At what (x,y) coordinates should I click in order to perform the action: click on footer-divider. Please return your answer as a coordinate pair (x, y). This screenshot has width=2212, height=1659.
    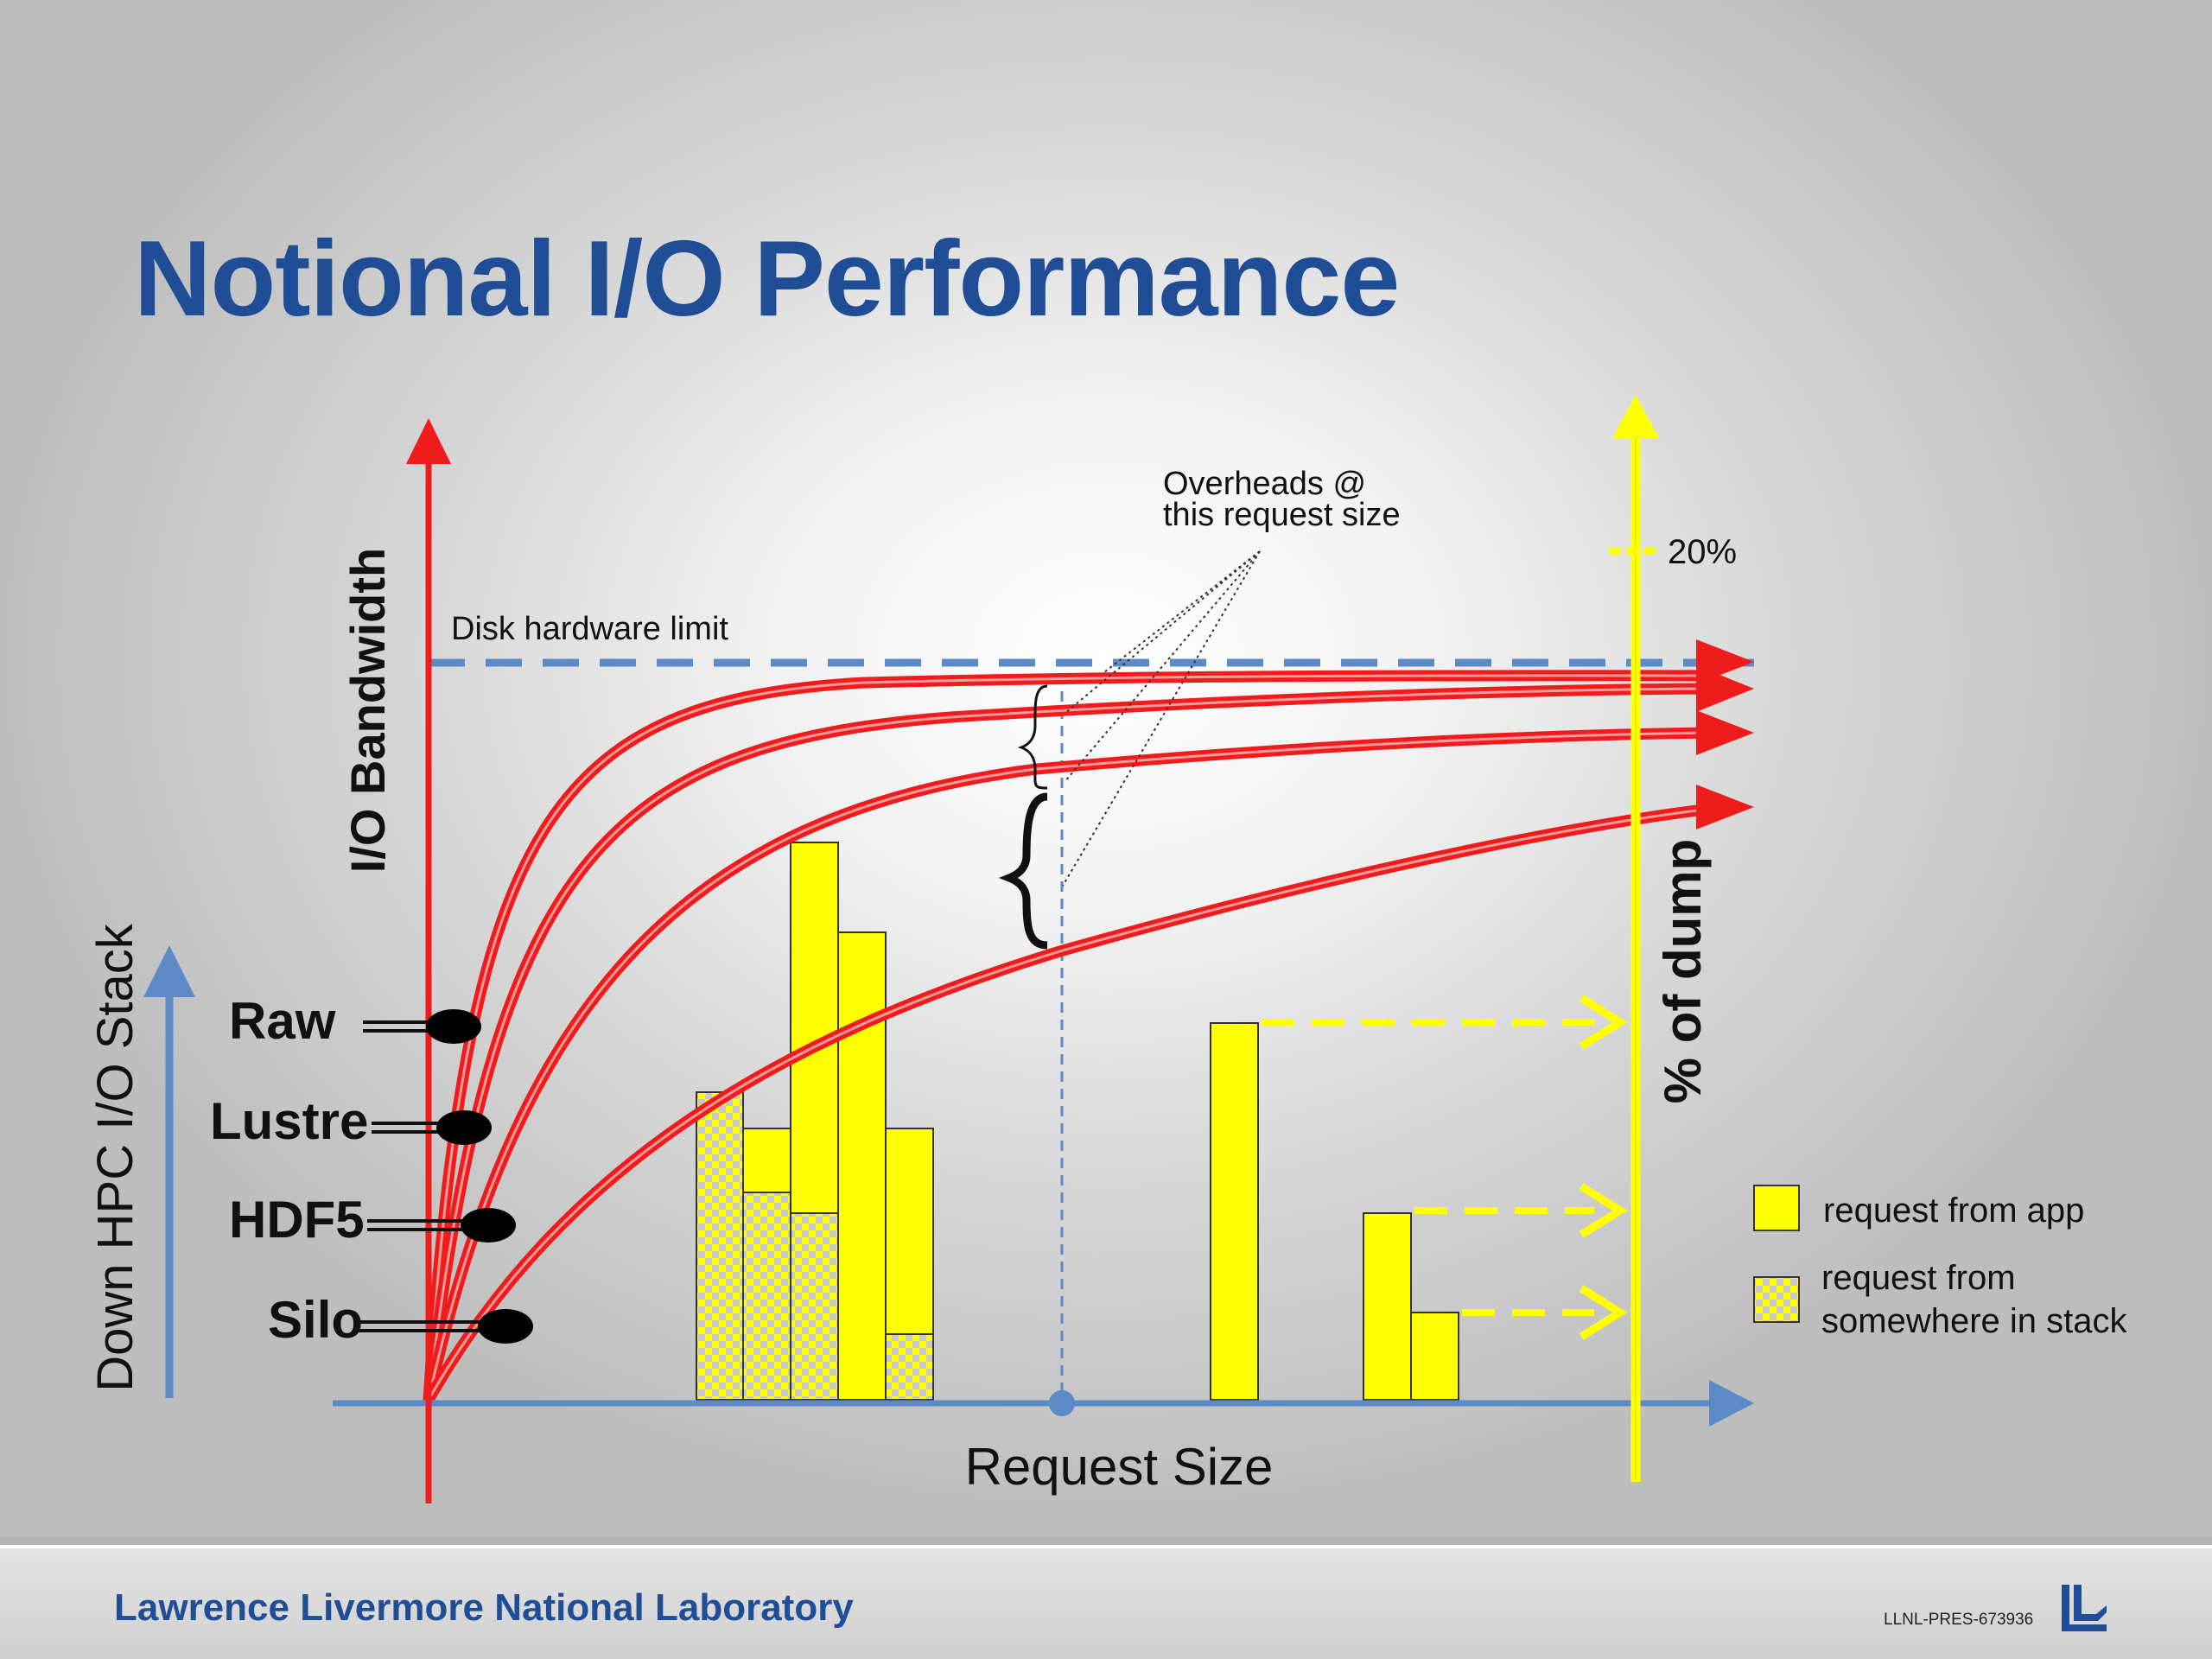
    Looking at the image, I should click on (1106, 1542).